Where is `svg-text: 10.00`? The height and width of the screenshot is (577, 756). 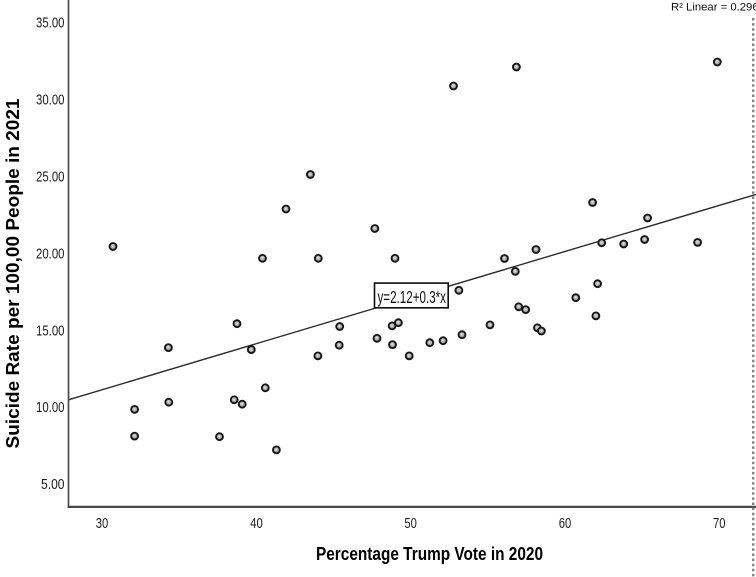 svg-text: 10.00 is located at coordinates (50, 408).